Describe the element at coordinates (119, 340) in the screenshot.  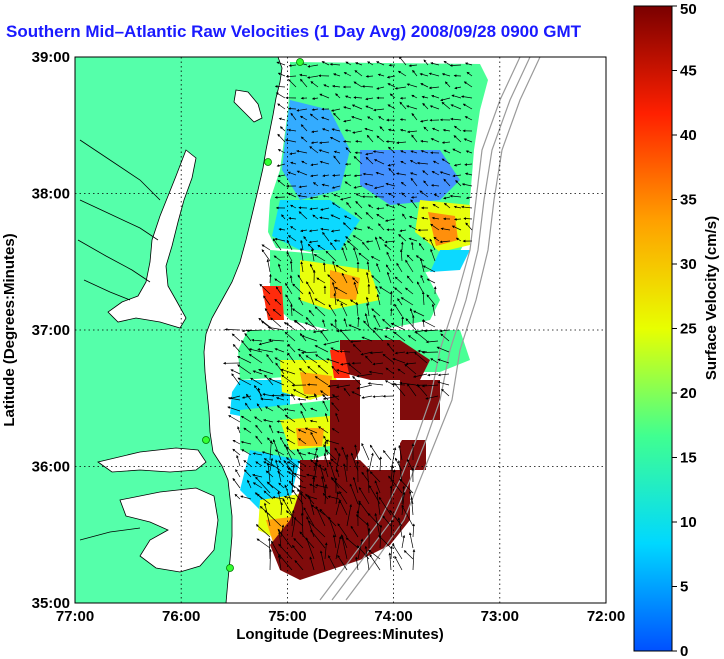
I see `tributaries` at that location.